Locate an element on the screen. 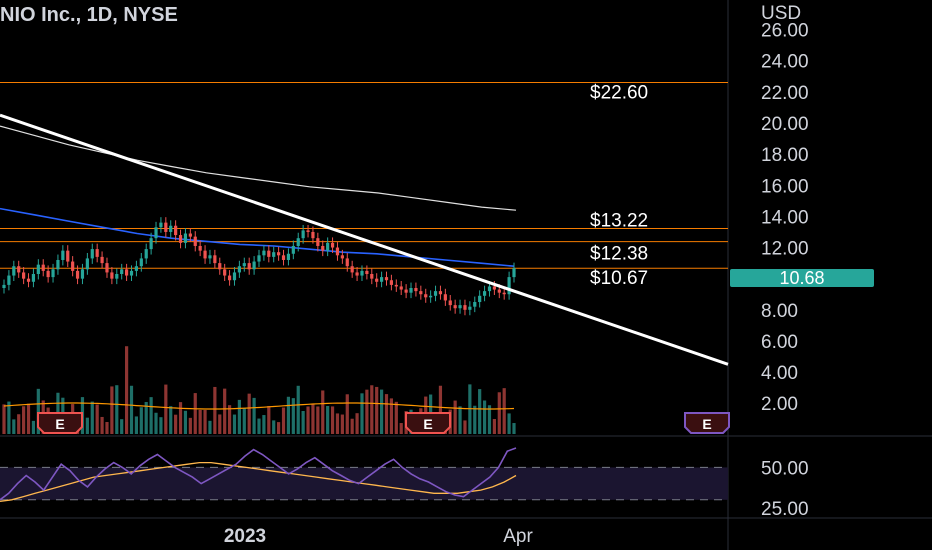 The image size is (932, 550). rsi-pane is located at coordinates (364, 475).